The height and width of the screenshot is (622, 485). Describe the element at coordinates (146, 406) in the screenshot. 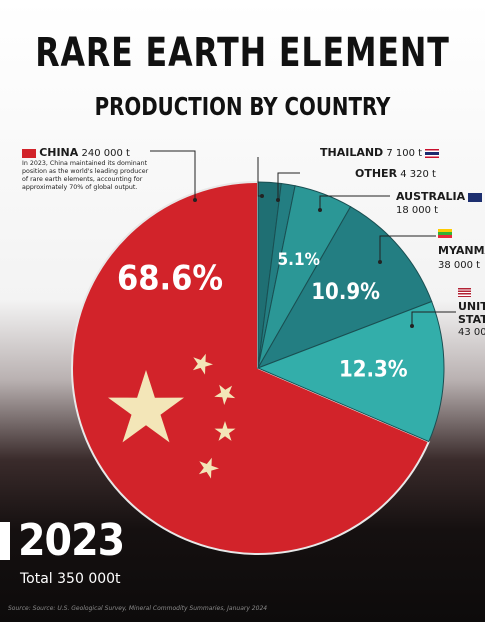

I see `big-star-icon` at that location.